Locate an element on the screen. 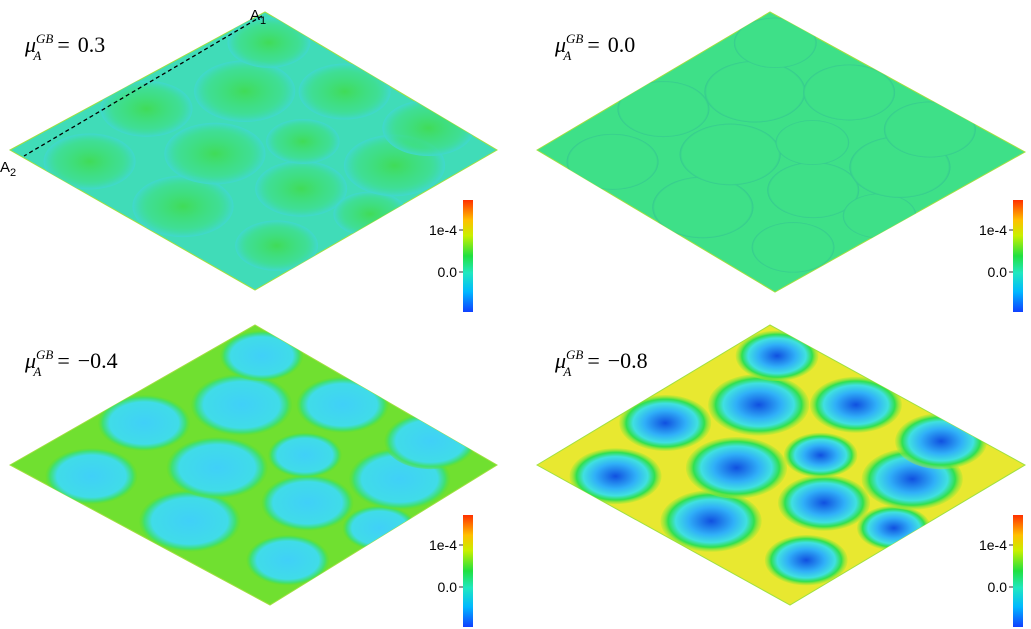 Image resolution: width=1031 pixels, height=629 pixels. label-value: 0.3 is located at coordinates (92, 44).